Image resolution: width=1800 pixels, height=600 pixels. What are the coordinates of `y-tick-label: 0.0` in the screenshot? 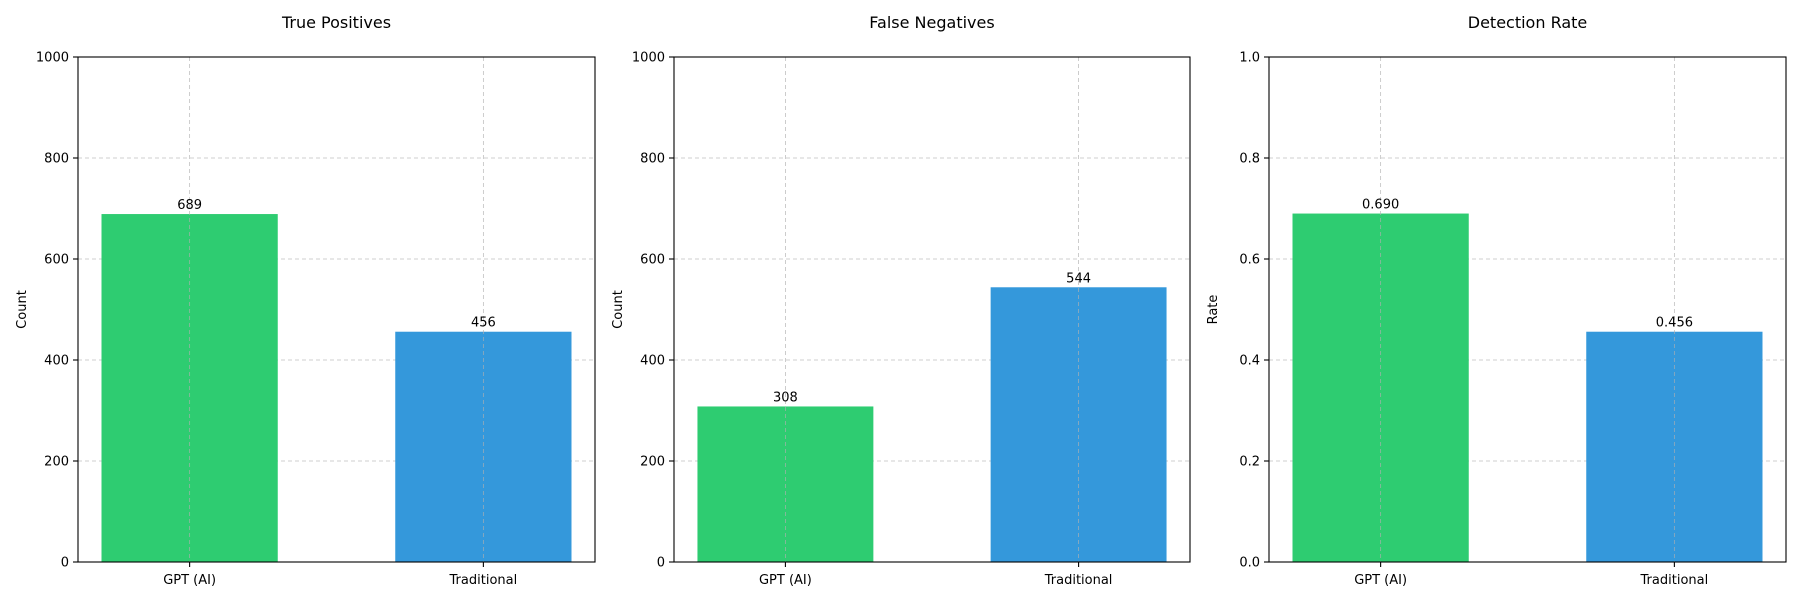 It's located at (1249, 563).